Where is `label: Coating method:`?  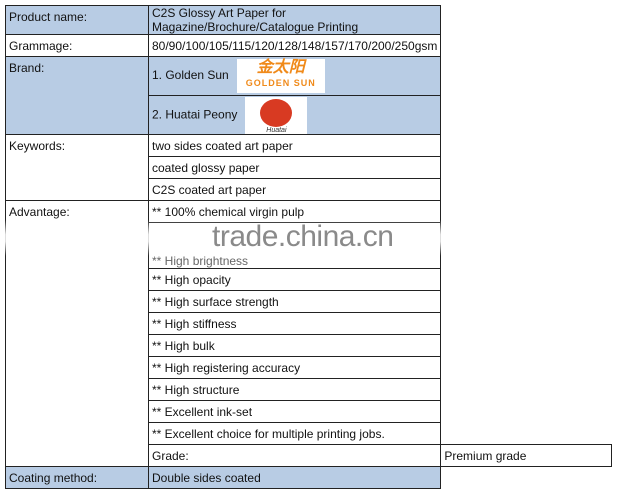 label: Coating method: is located at coordinates (77, 477).